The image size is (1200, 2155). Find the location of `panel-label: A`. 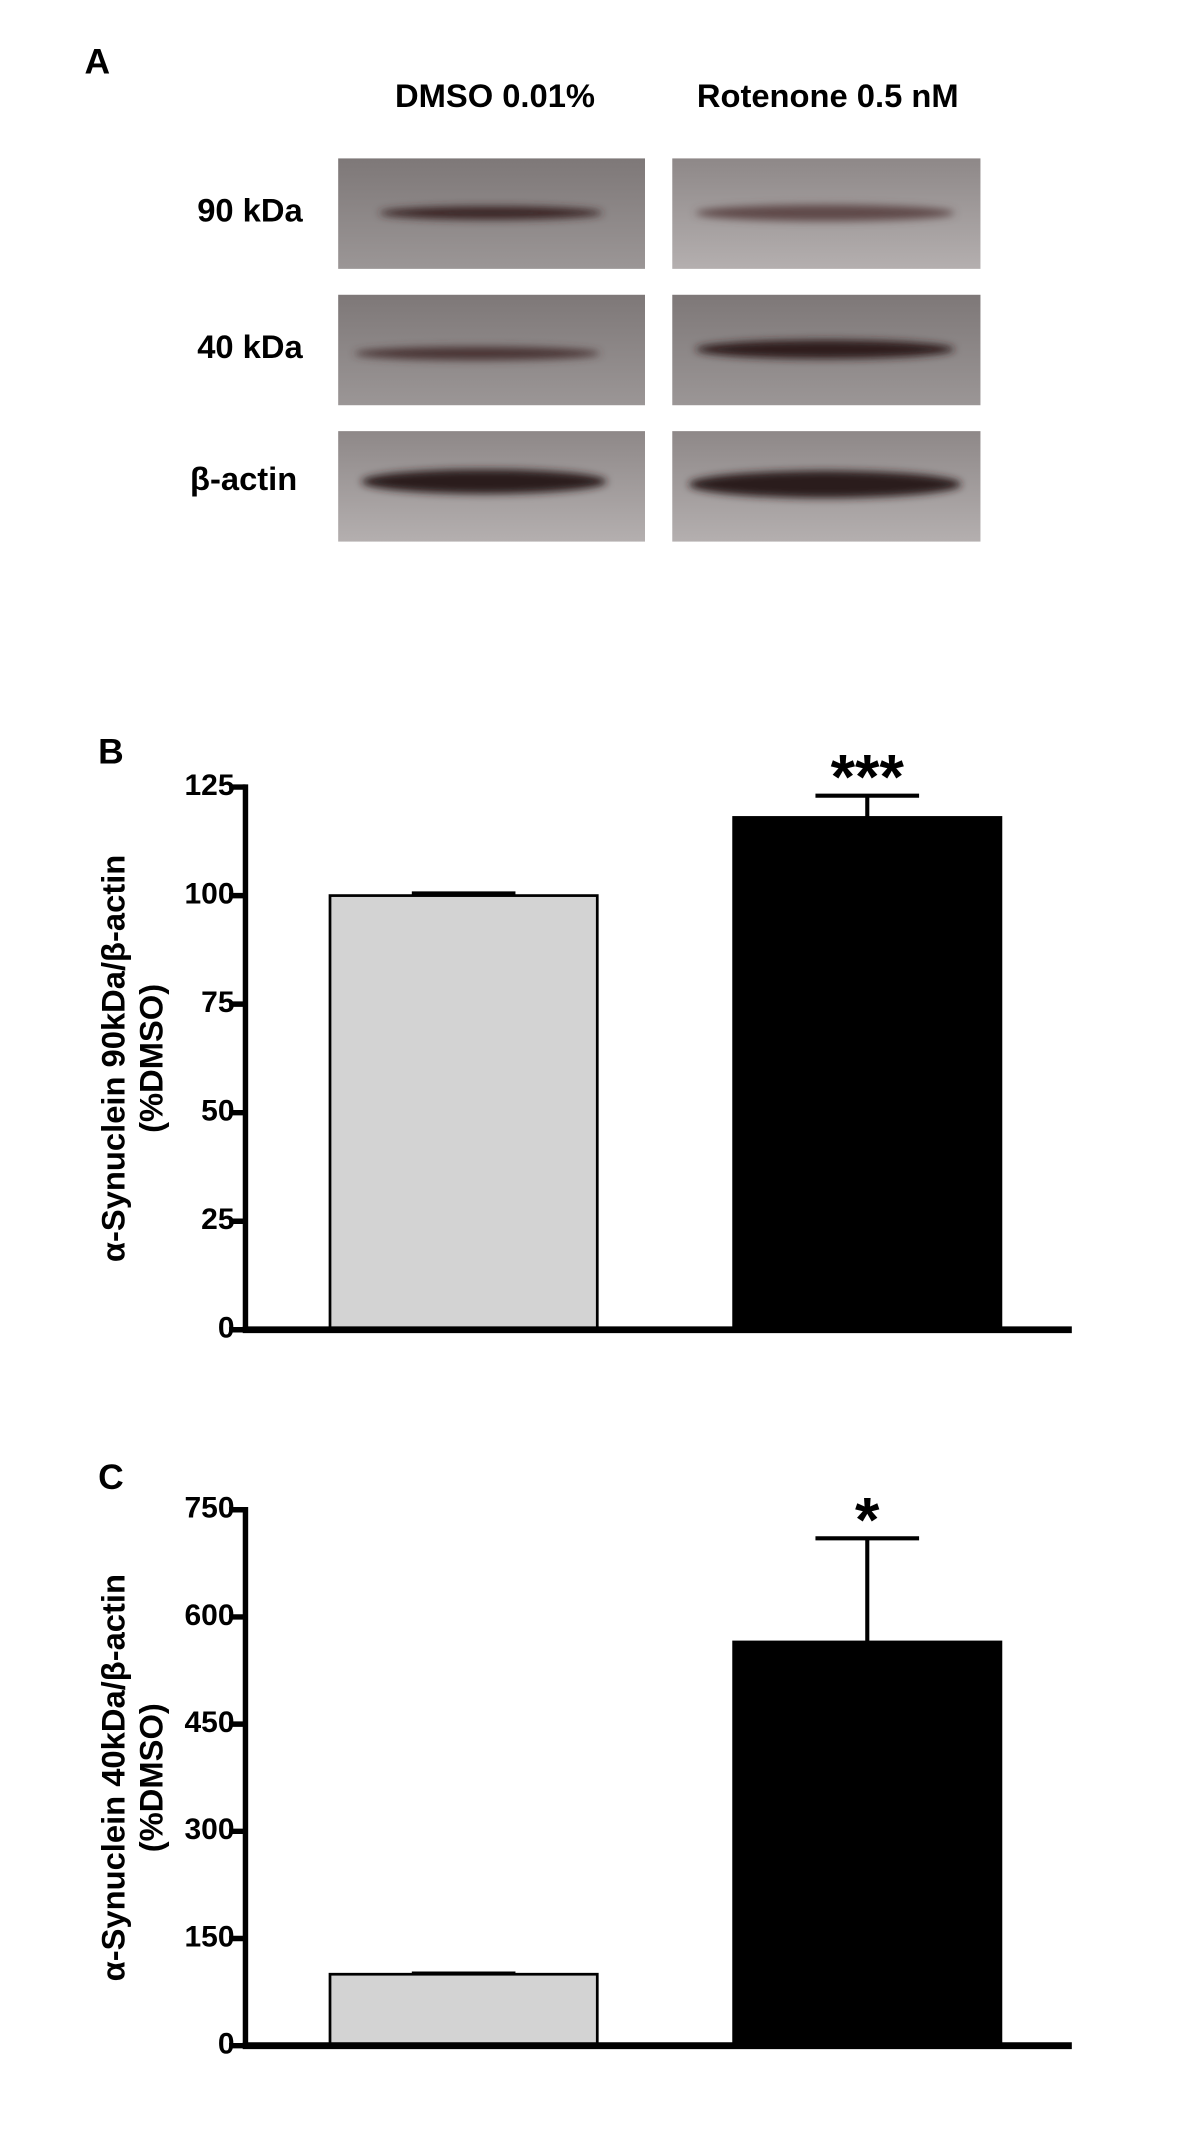

panel-label: A is located at coordinates (98, 62).